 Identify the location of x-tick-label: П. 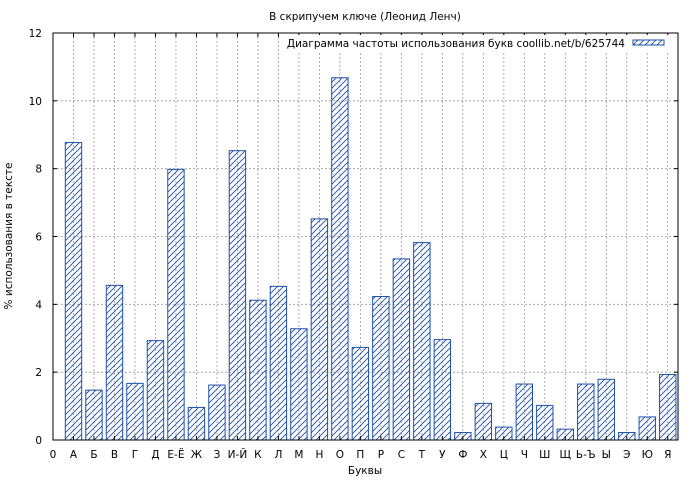
(360, 455).